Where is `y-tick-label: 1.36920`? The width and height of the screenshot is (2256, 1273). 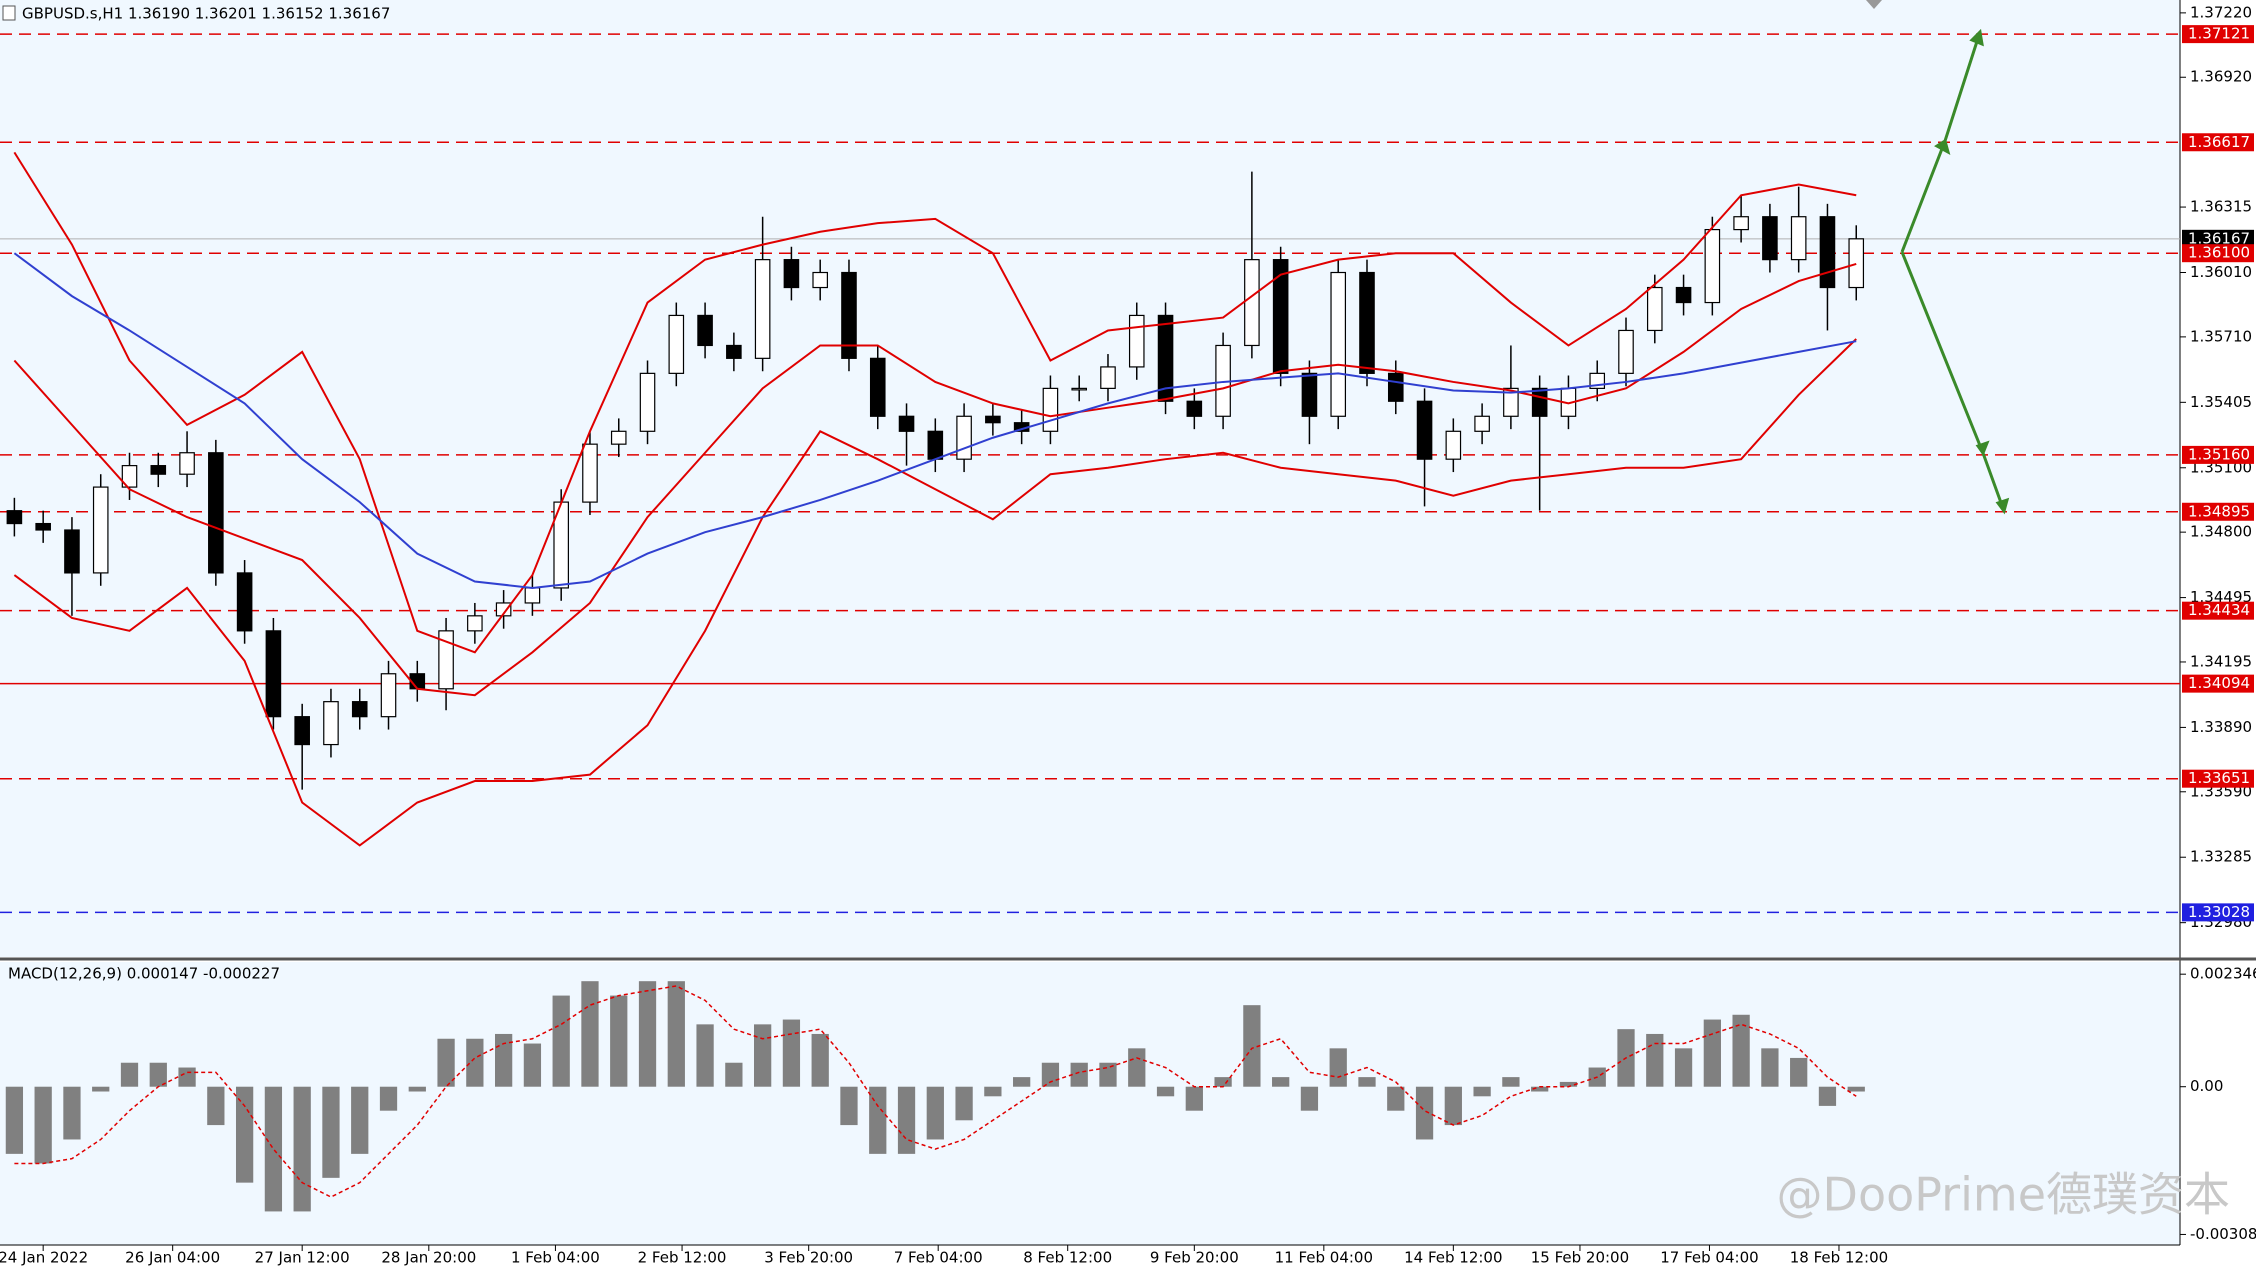
y-tick-label: 1.36920 is located at coordinates (2221, 77).